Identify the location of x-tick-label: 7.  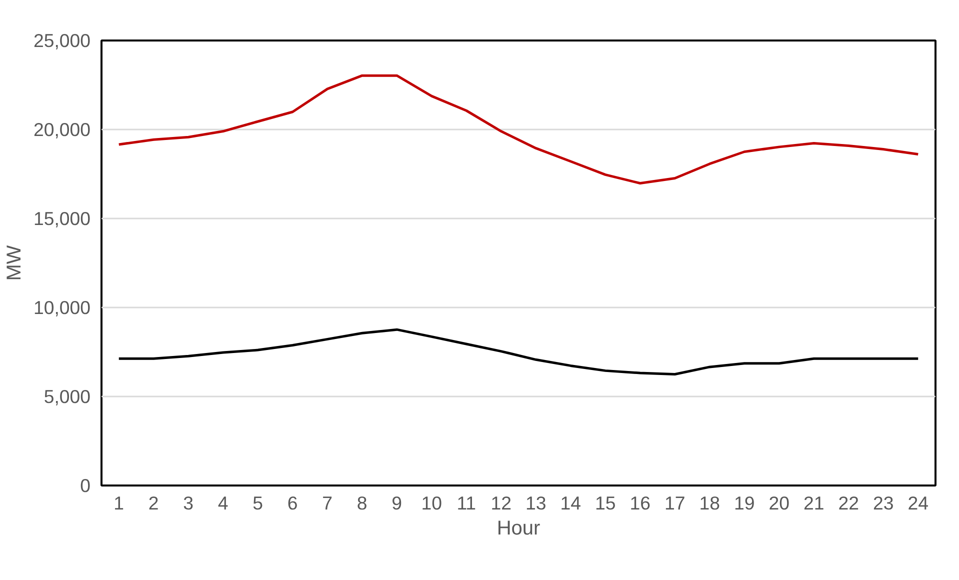
(327, 503).